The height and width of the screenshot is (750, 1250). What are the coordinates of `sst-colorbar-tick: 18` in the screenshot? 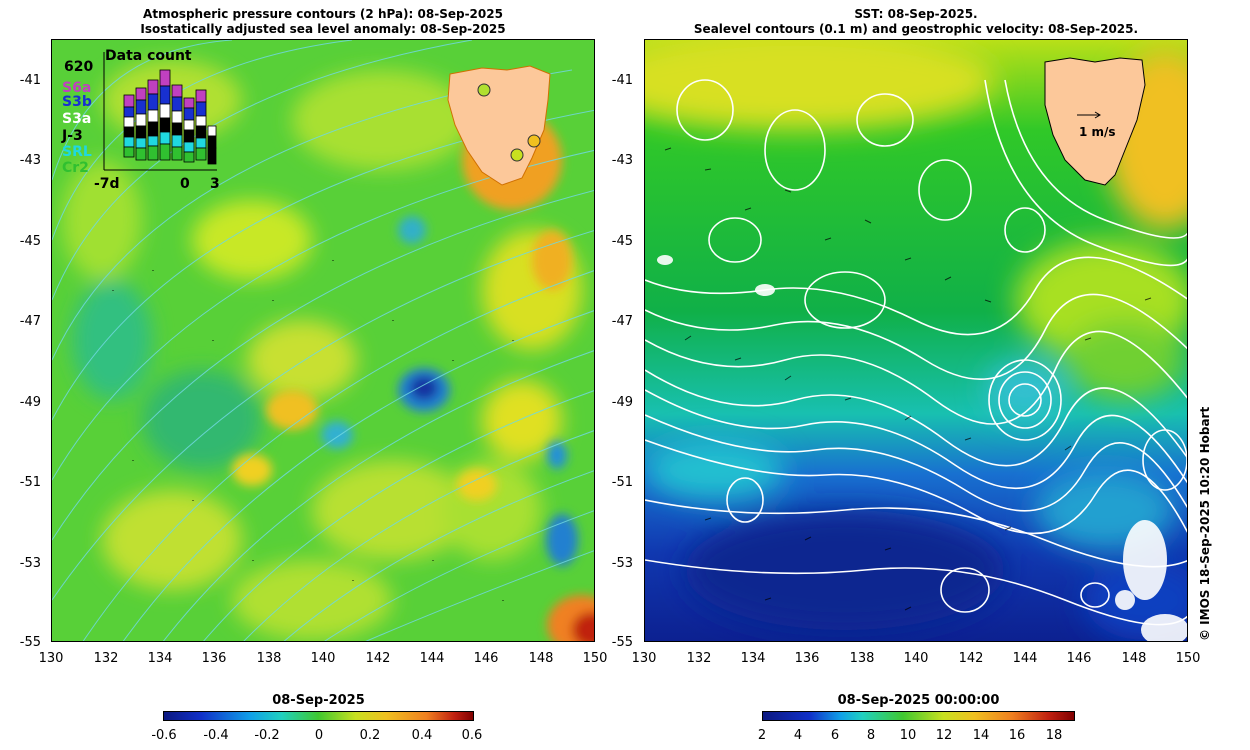 It's located at (1054, 735).